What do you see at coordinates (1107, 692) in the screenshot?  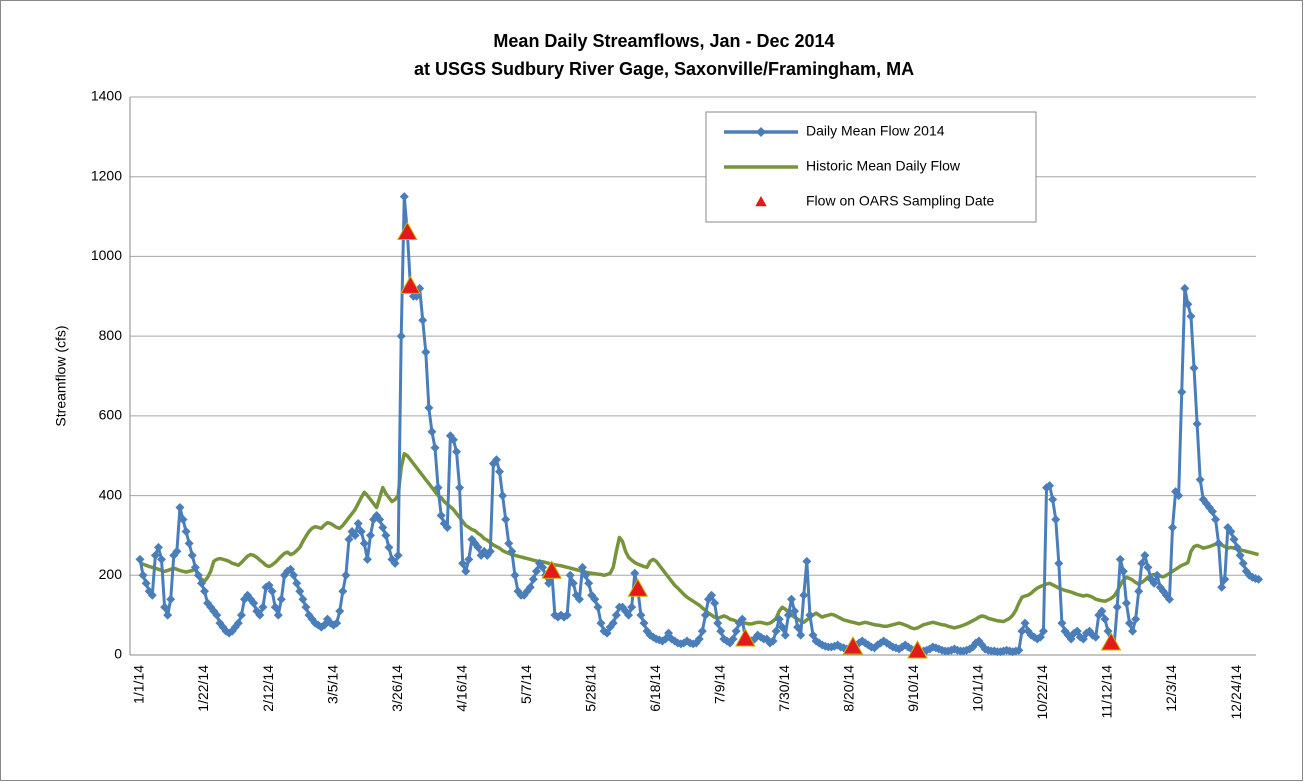 I see `x-tick-label: 11/12/14` at bounding box center [1107, 692].